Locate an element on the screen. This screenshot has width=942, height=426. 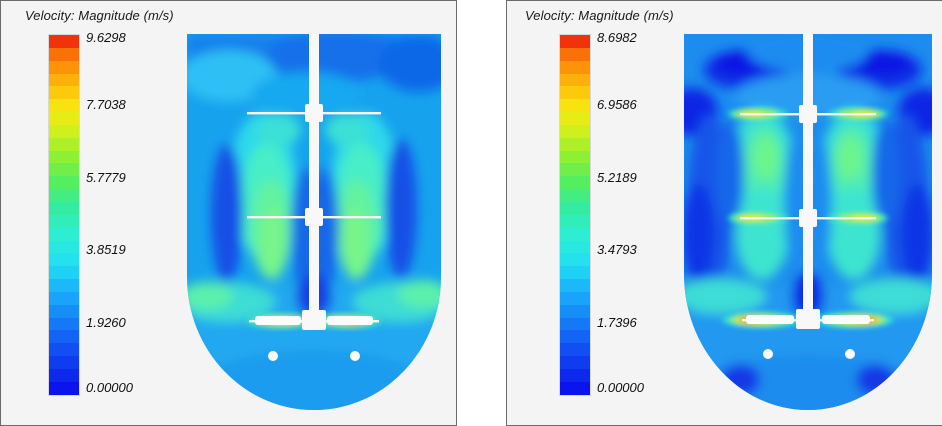
panel-title-left: Velocity: Magnitude (m/s) is located at coordinates (99, 15).